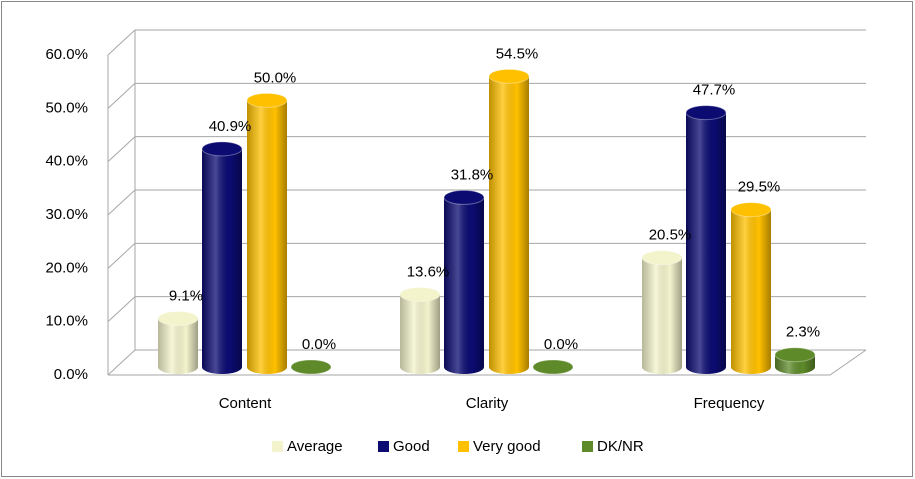 This screenshot has width=915, height=479. What do you see at coordinates (66, 267) in the screenshot?
I see `y-tick-label: 20.0%` at bounding box center [66, 267].